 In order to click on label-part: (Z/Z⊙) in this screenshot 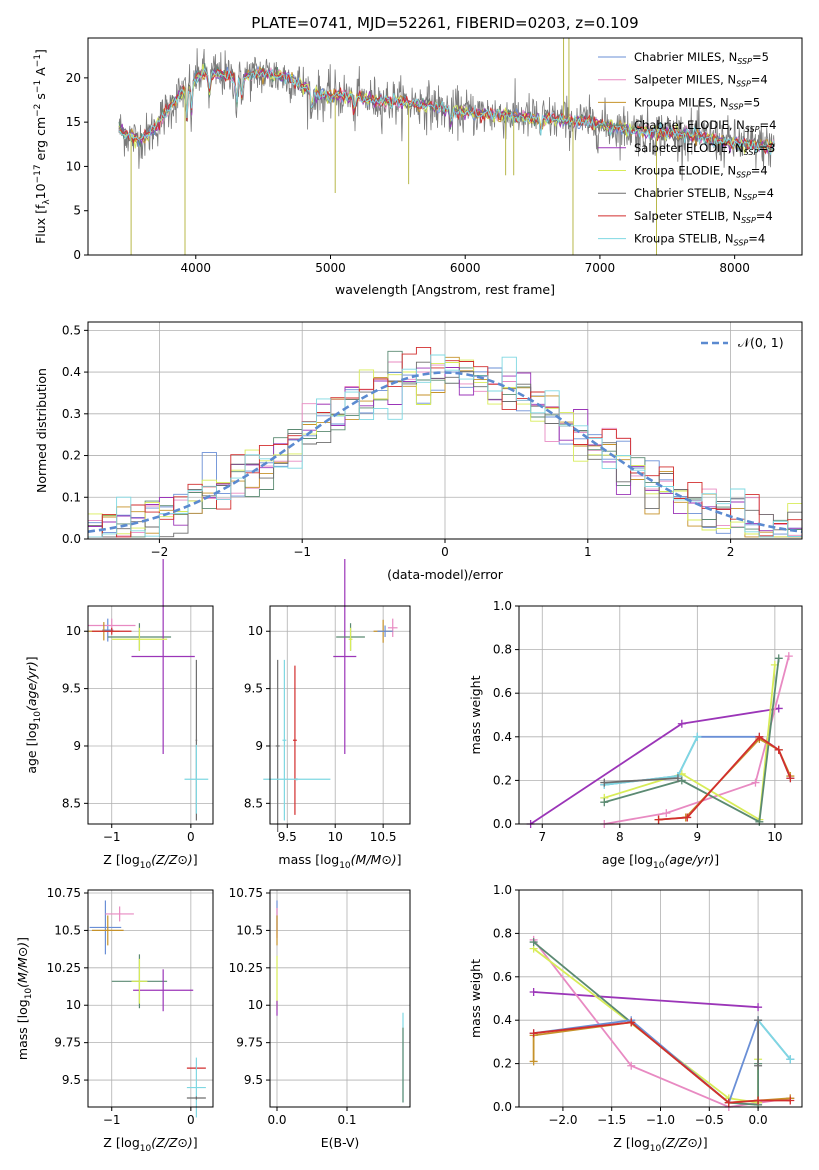, I will do `click(172, 1142)`.